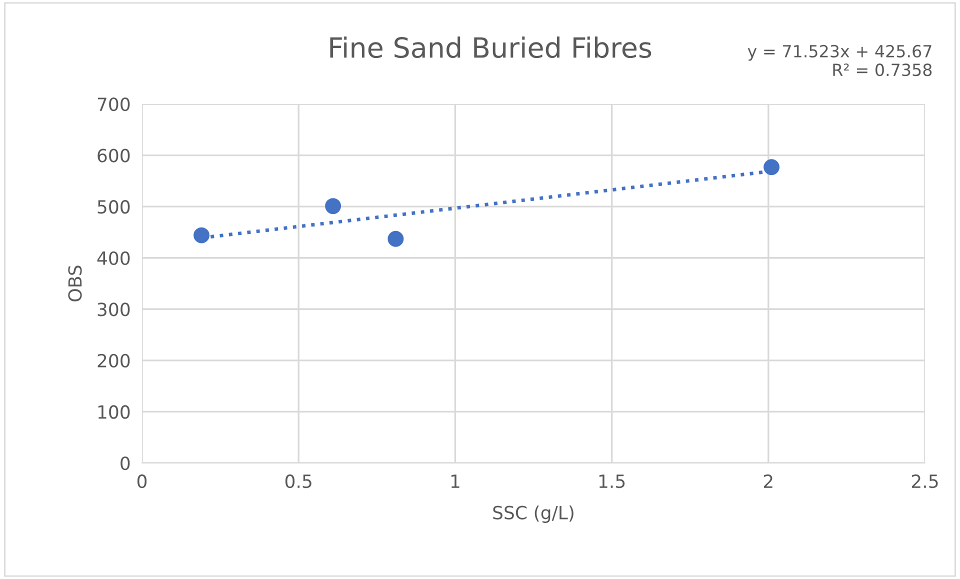 This screenshot has width=960, height=579. What do you see at coordinates (114, 207) in the screenshot?
I see `y-tick-label: 500` at bounding box center [114, 207].